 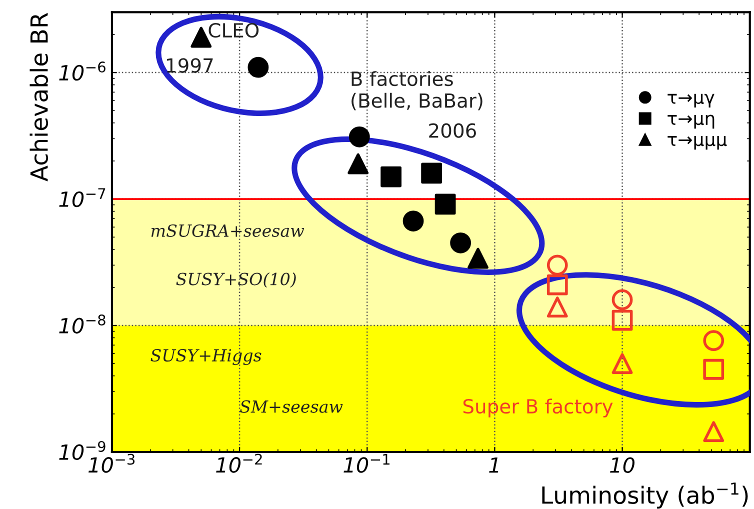 What do you see at coordinates (82, 71) in the screenshot?
I see `y-tick-label: 10$^{−6}$` at bounding box center [82, 71].